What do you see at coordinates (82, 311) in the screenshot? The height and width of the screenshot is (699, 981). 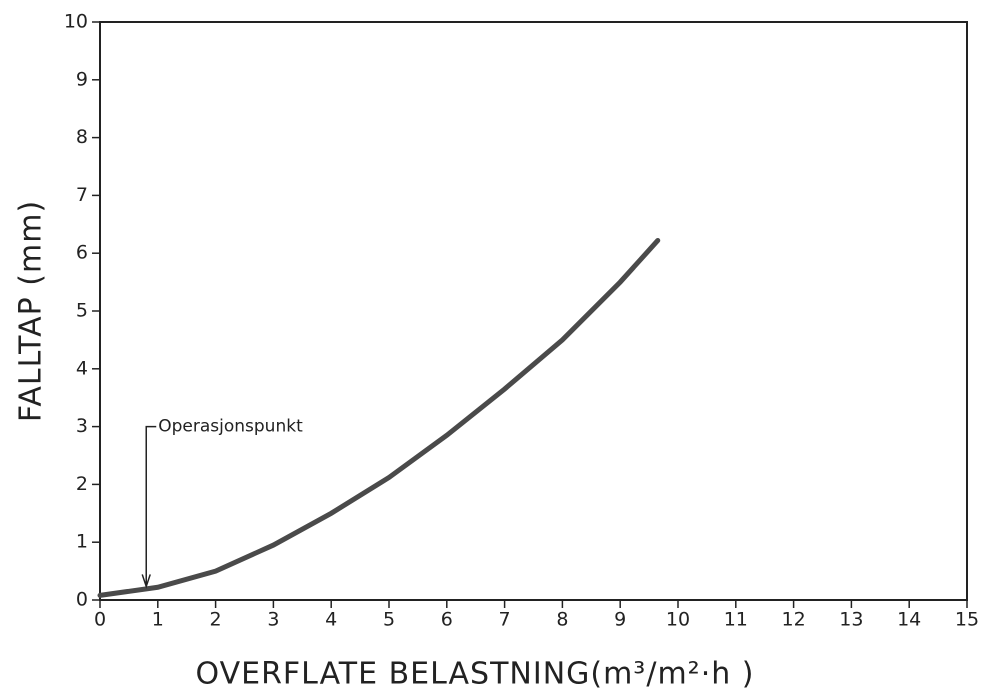 I see `y-tick-label: 5` at bounding box center [82, 311].